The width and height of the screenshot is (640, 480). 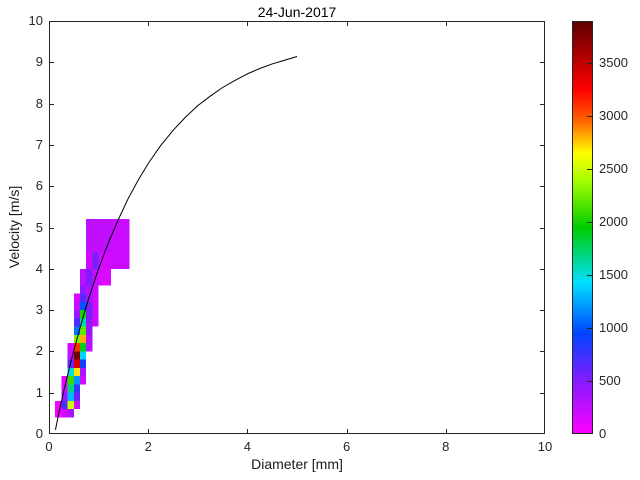 What do you see at coordinates (613, 116) in the screenshot?
I see `colorbar-tick-label: 3000` at bounding box center [613, 116].